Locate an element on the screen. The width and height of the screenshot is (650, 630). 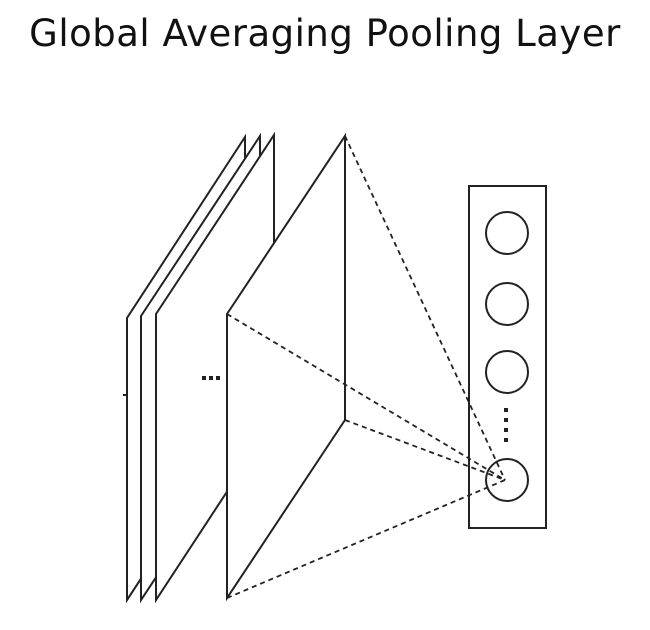
feature-map-ellipsis is located at coordinates (211, 378).